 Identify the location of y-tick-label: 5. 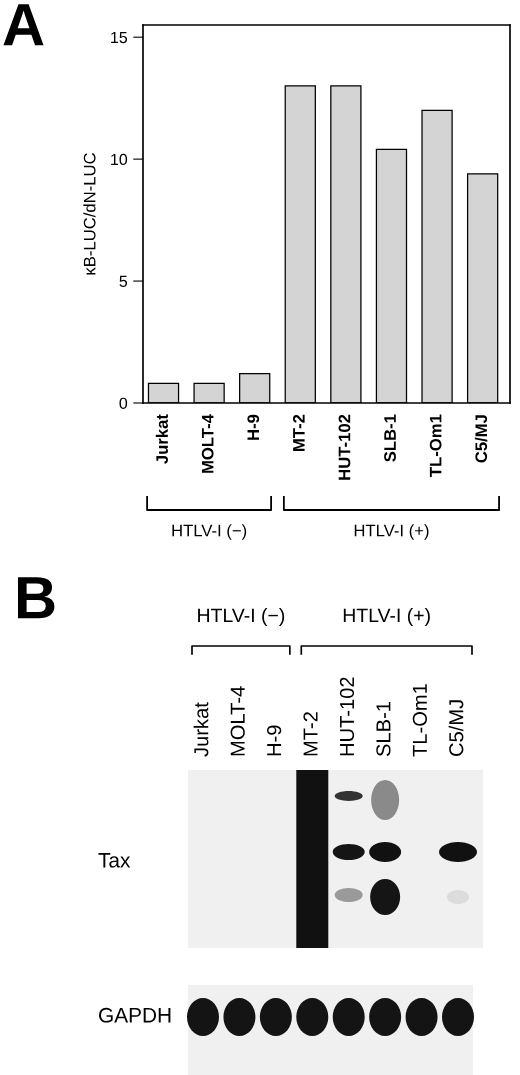
(123, 281).